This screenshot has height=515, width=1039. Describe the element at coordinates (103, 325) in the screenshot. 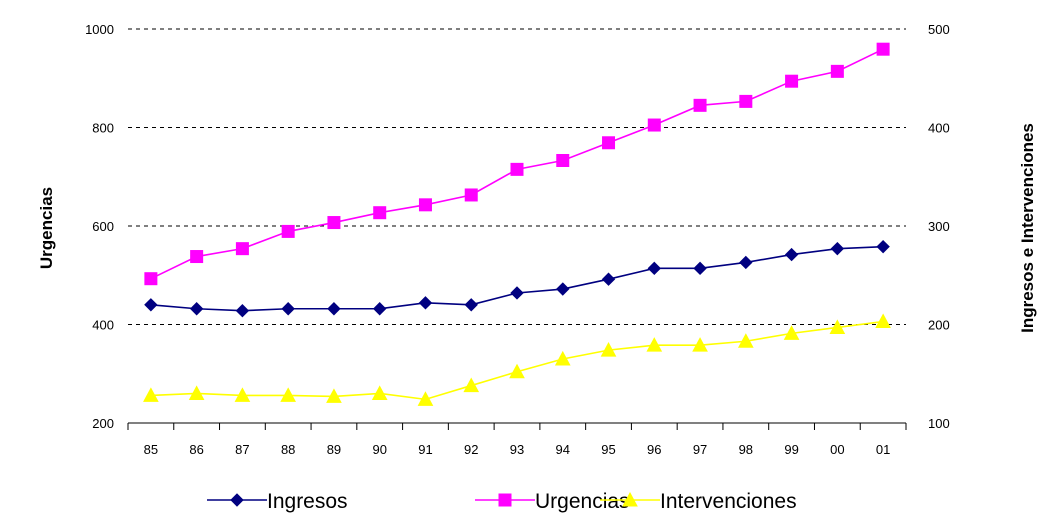

I see `y-left-tick-label: 400` at that location.